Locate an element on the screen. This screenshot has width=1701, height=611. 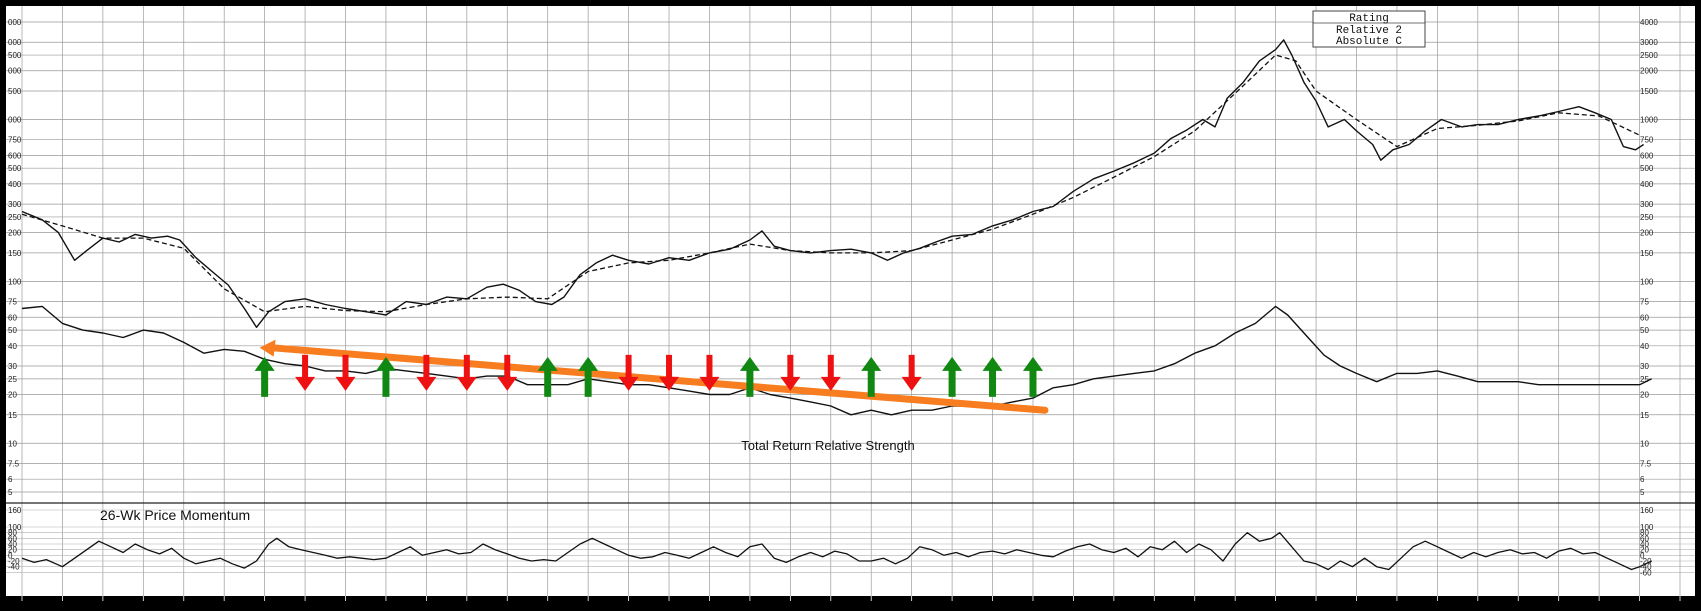
trendline is located at coordinates (657, 379).